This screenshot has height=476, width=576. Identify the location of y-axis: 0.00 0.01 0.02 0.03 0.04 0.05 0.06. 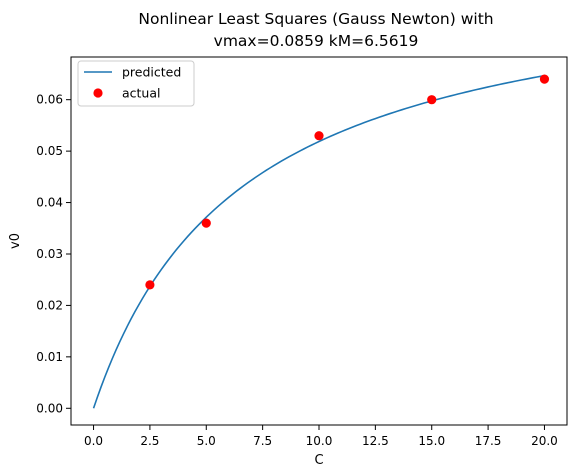
(53, 254).